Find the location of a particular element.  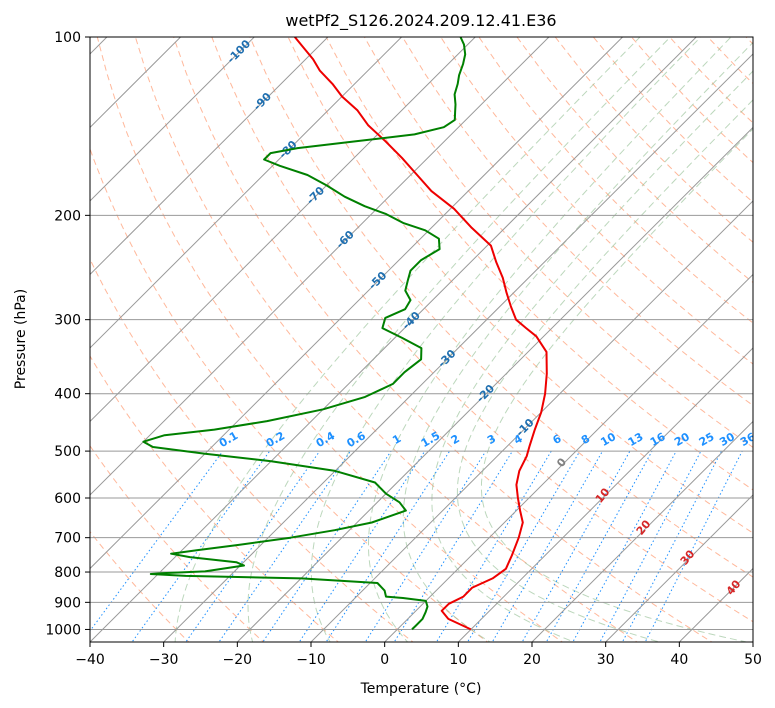

y-axis-title: Pressure (hPa) is located at coordinates (21, 339).